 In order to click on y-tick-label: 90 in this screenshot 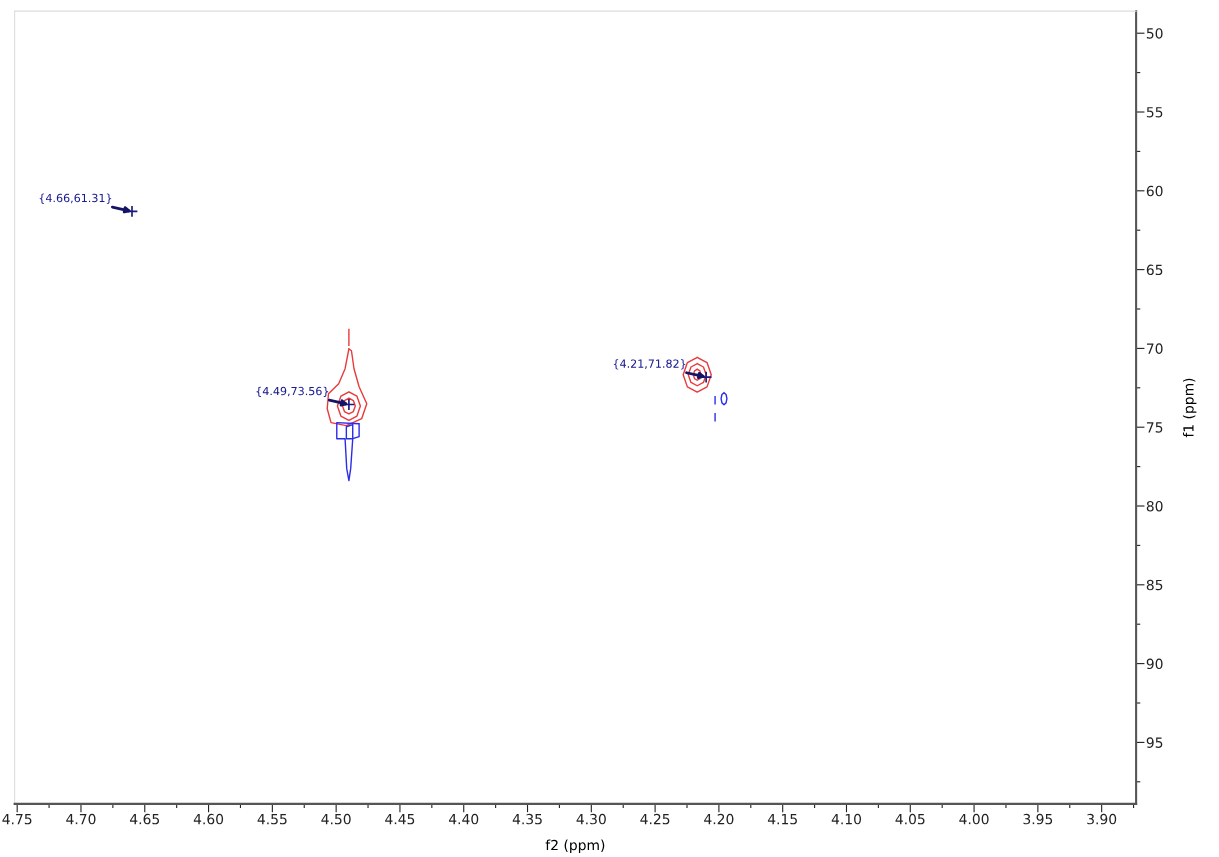, I will do `click(1154, 664)`.